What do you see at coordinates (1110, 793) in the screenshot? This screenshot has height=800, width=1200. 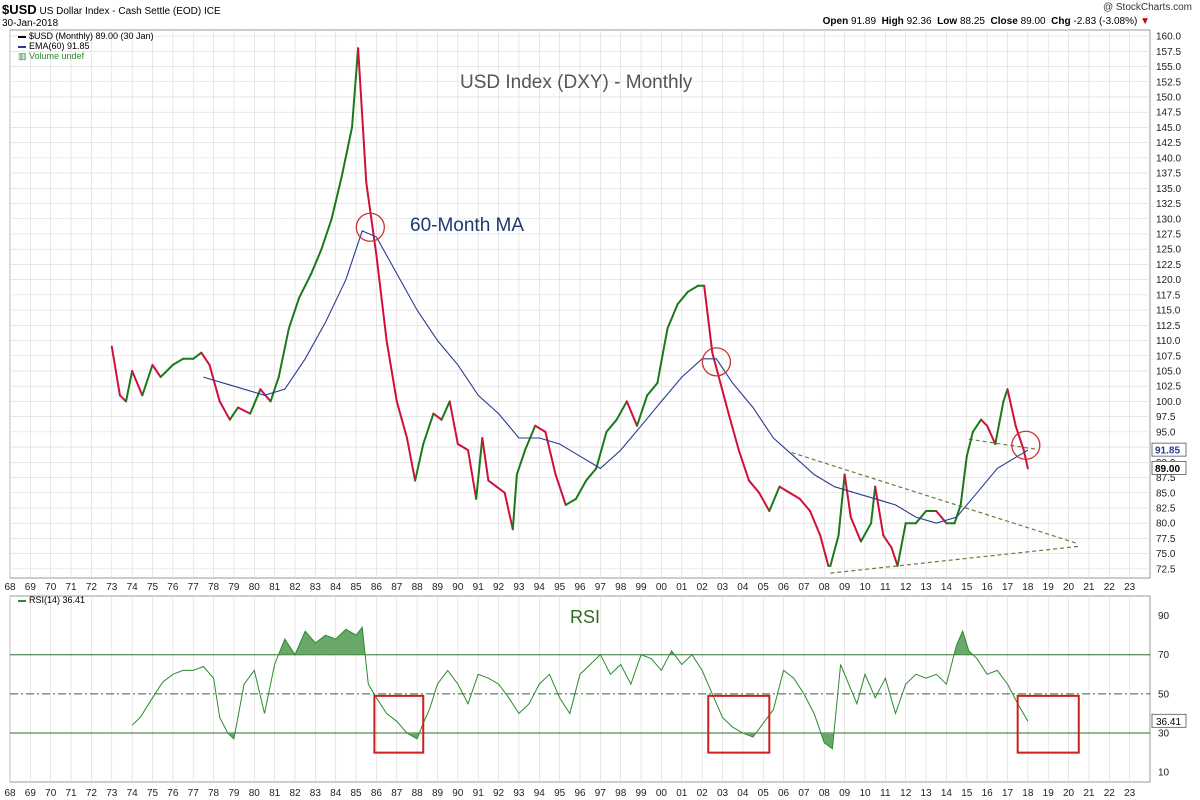 I see `x-tick-label-bottom: 22` at bounding box center [1110, 793].